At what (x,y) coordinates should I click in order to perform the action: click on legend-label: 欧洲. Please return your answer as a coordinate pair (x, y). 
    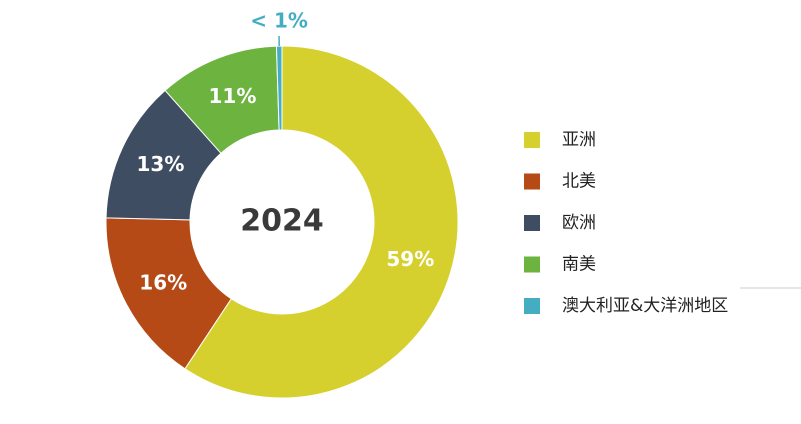
    Looking at the image, I should click on (579, 223).